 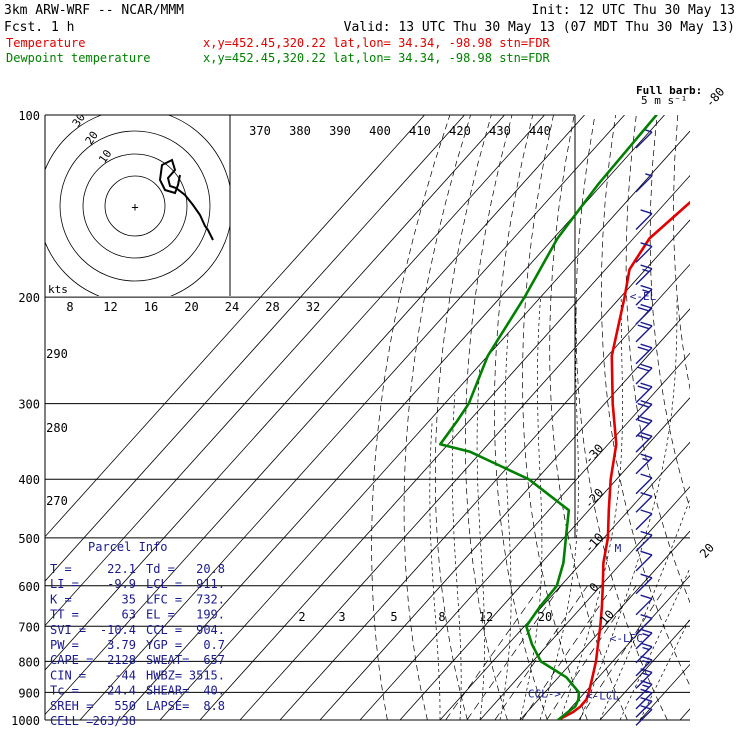 What do you see at coordinates (618, 548) in the screenshot?
I see `level-annotation: M` at bounding box center [618, 548].